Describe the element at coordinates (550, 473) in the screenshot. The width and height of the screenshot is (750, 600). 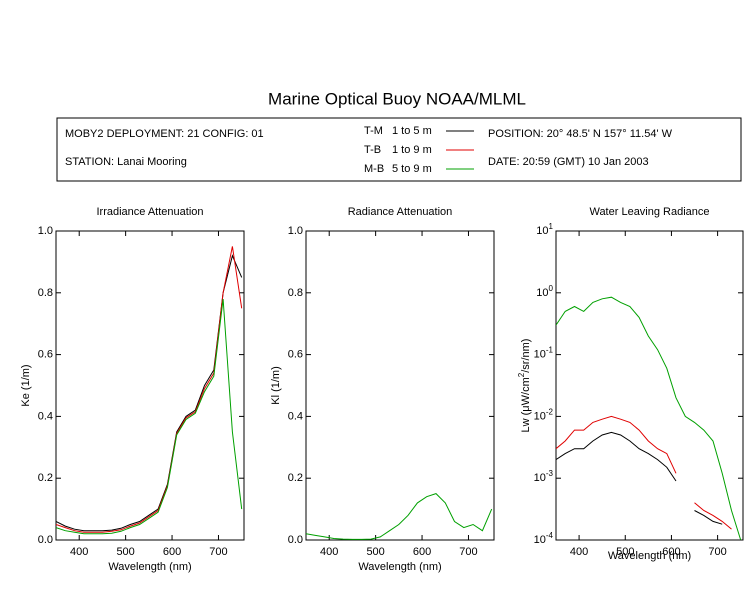
I see `y-tick-exponent: -3` at that location.